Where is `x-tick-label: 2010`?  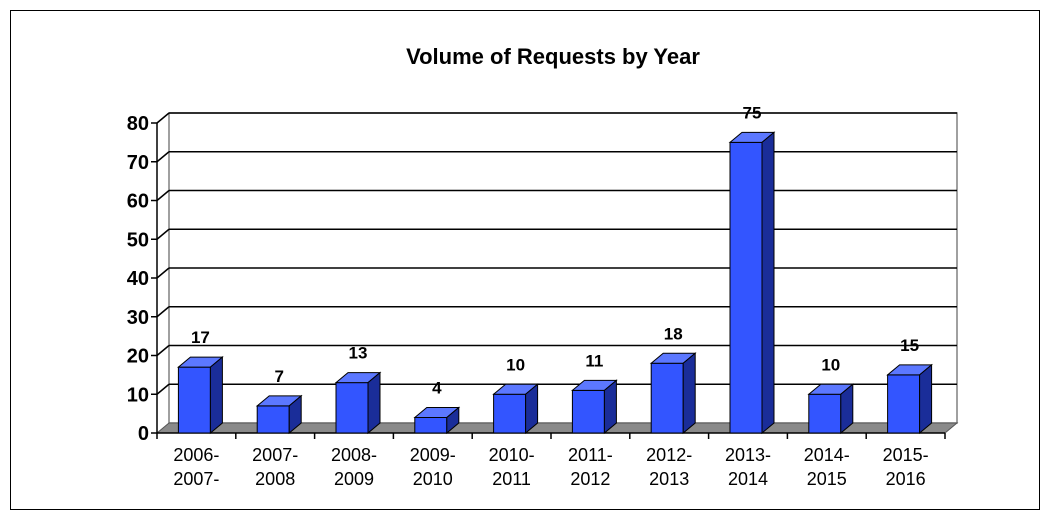 x-tick-label: 2010 is located at coordinates (433, 479).